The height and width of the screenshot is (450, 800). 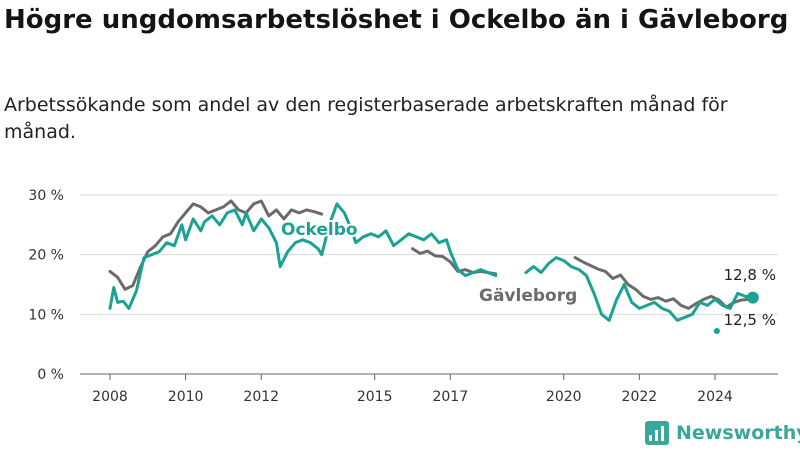 What do you see at coordinates (450, 397) in the screenshot?
I see `x-tick-label: 2017` at bounding box center [450, 397].